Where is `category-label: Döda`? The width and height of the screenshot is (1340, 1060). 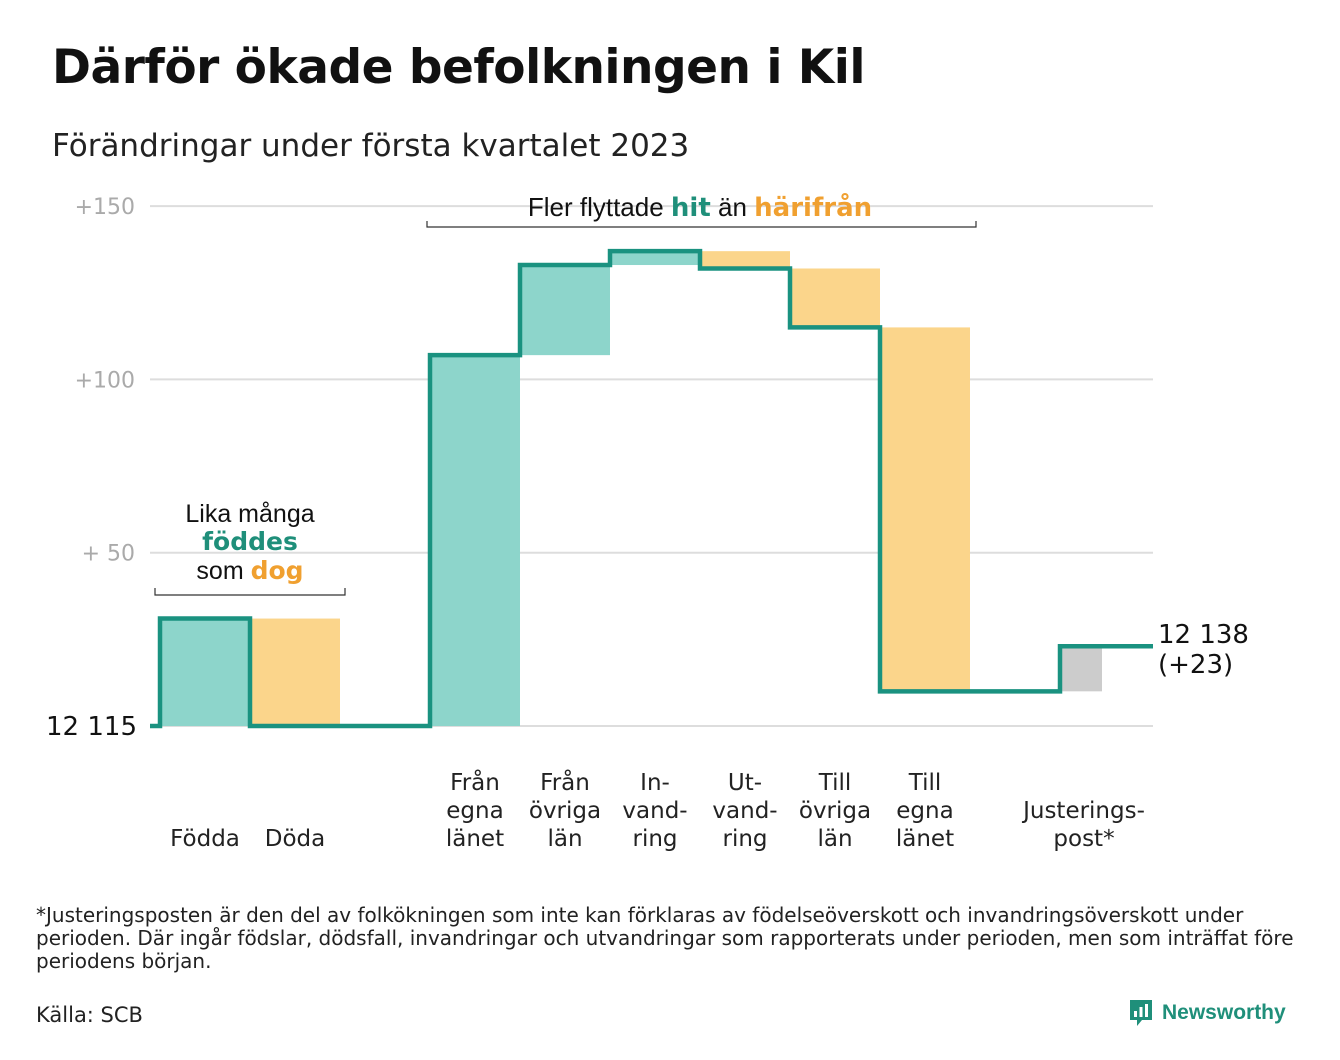
category-label: Döda is located at coordinates (295, 839).